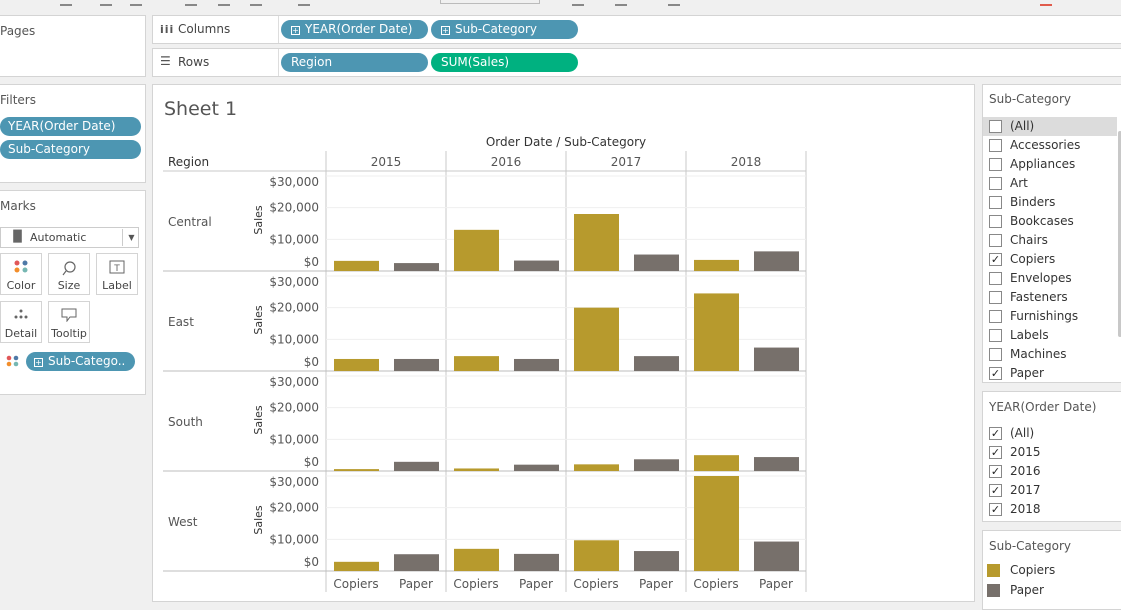 The width and height of the screenshot is (1121, 610). Describe the element at coordinates (621, 3) in the screenshot. I see `tooltip-toggle-icon` at that location.